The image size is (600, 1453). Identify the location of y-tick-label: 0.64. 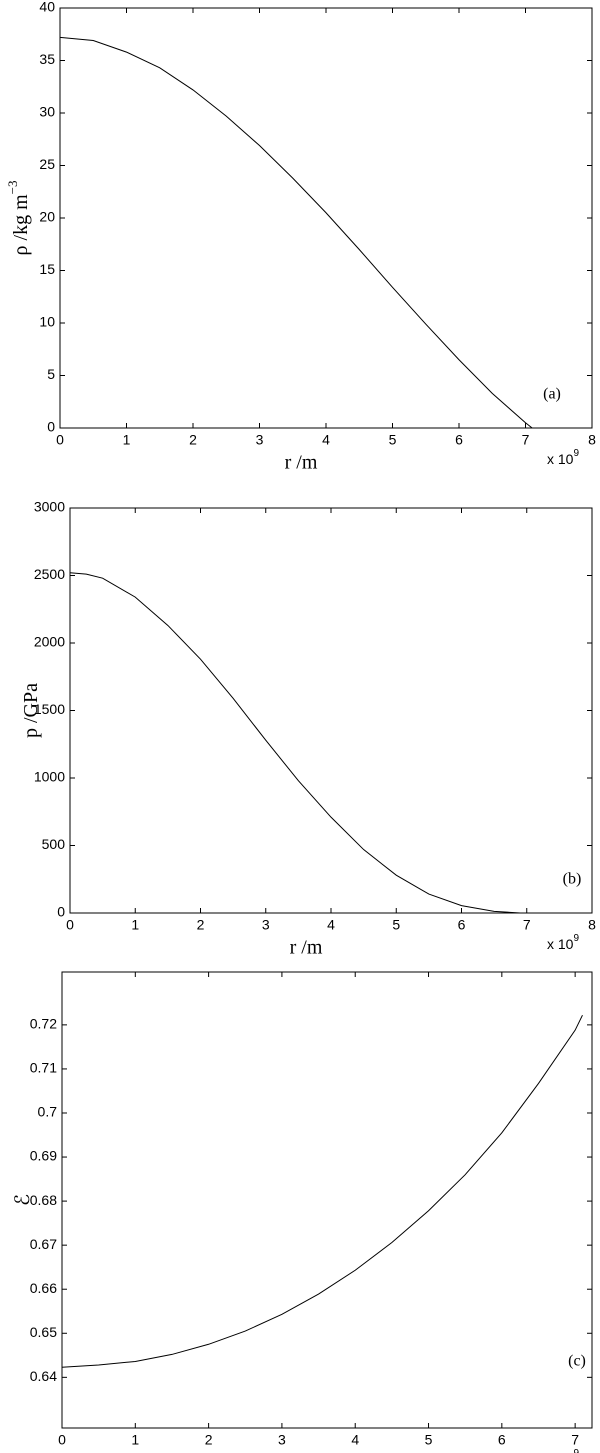
(43, 1376).